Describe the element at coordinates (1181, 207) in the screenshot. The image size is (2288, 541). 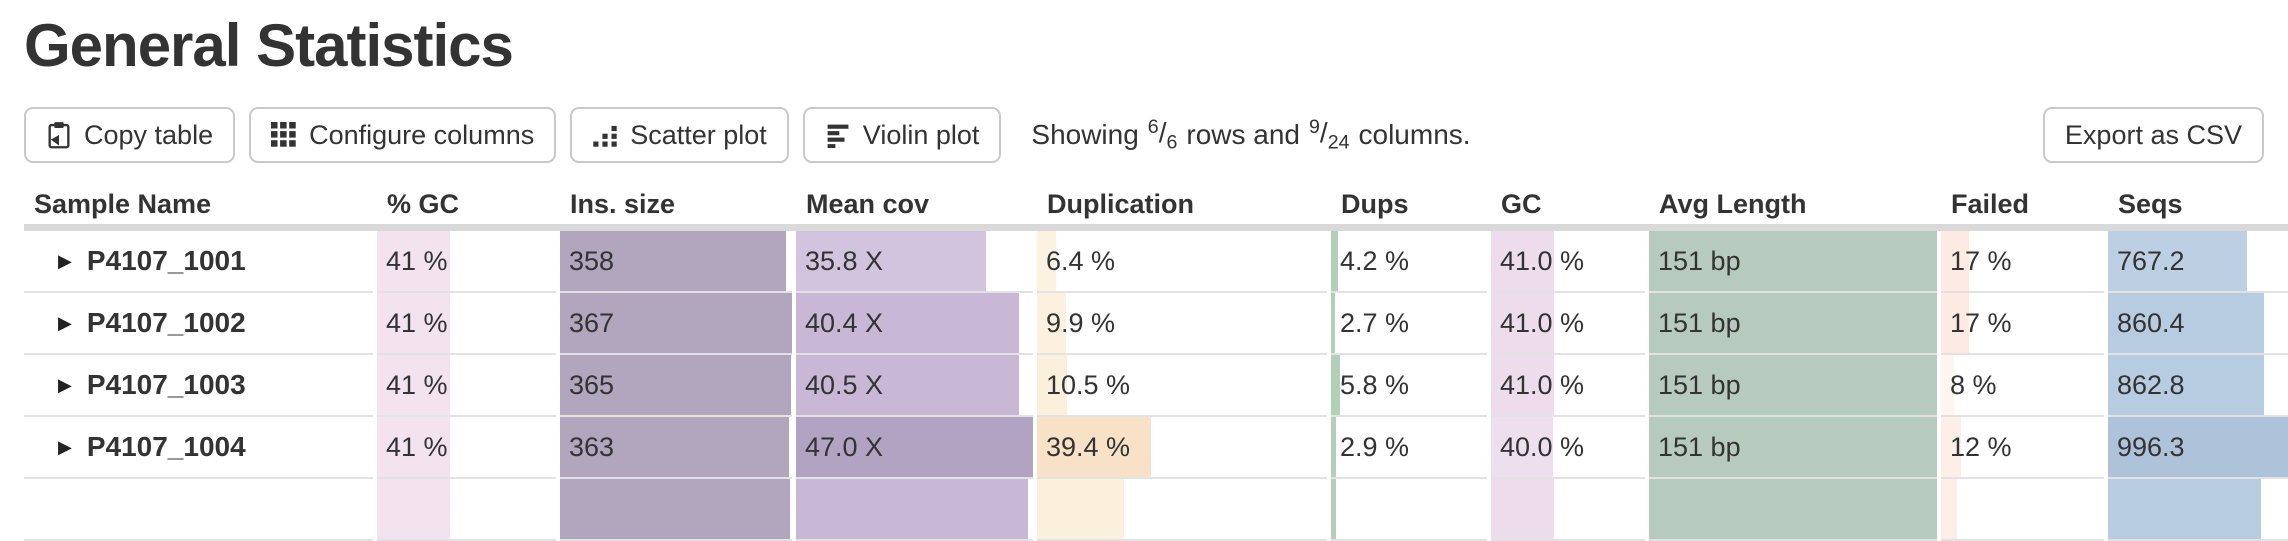
I see `column-header-duplication: Duplication` at that location.